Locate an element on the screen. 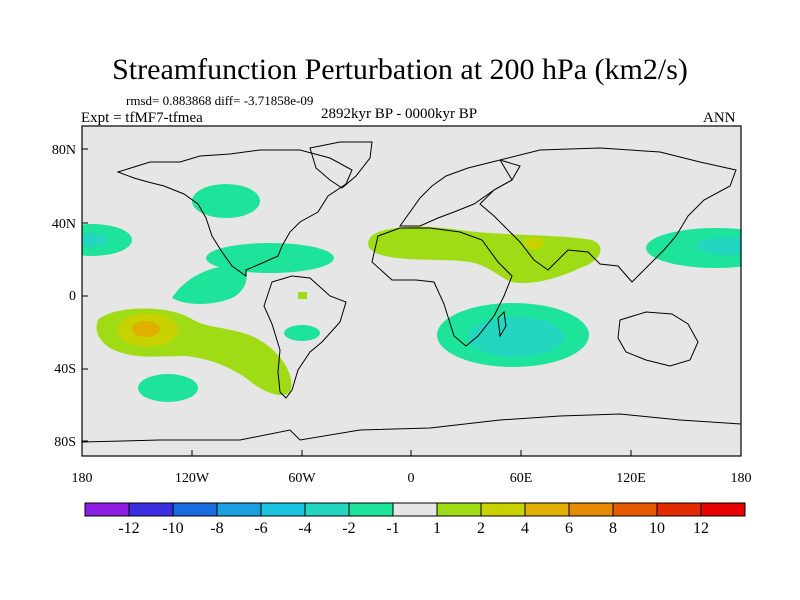 Image resolution: width=800 pixels, height=600 pixels. coast-madagascar is located at coordinates (502, 324).